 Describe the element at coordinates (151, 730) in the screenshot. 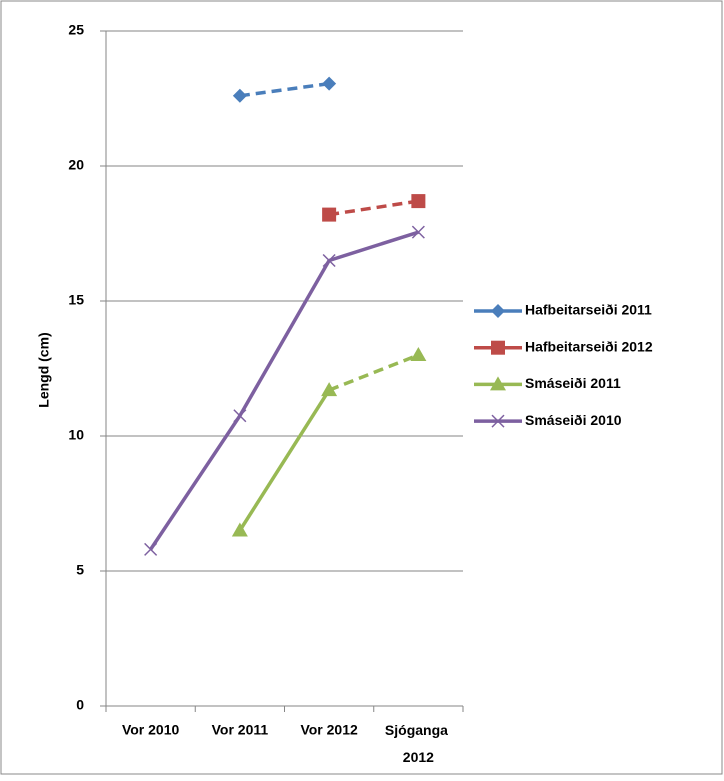

I see `x-tick-label: Vor 2010` at that location.